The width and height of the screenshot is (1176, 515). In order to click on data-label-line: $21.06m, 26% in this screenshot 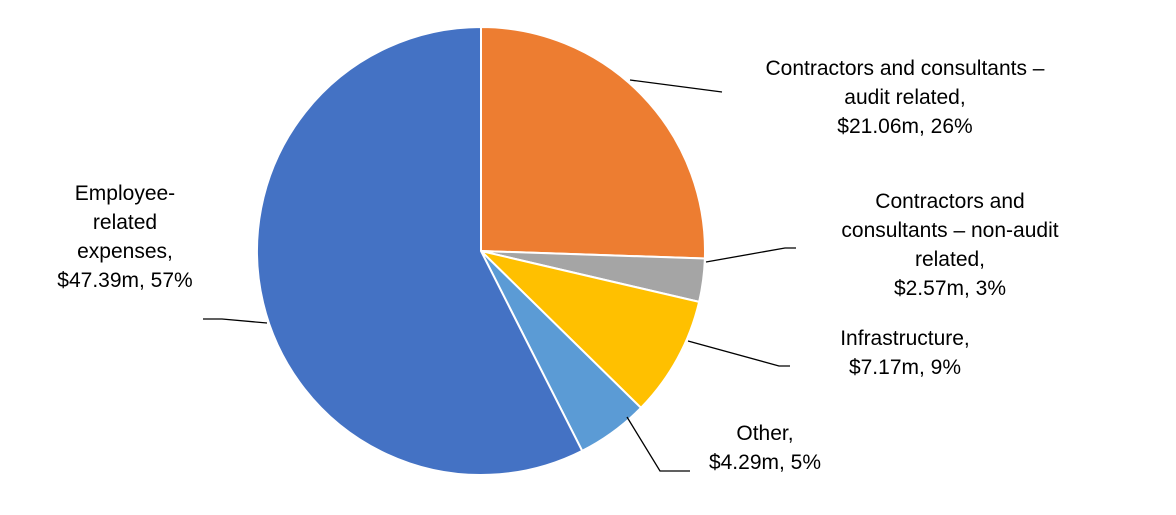, I will do `click(904, 126)`.